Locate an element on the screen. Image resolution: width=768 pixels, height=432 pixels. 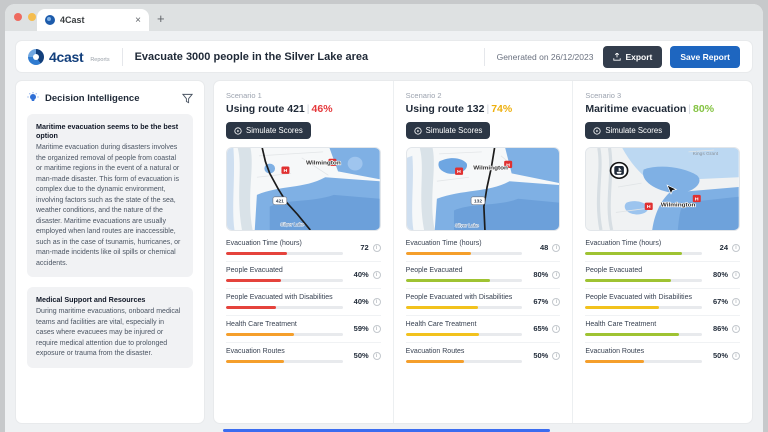
hospital-marker-icon is located at coordinates (458, 171).